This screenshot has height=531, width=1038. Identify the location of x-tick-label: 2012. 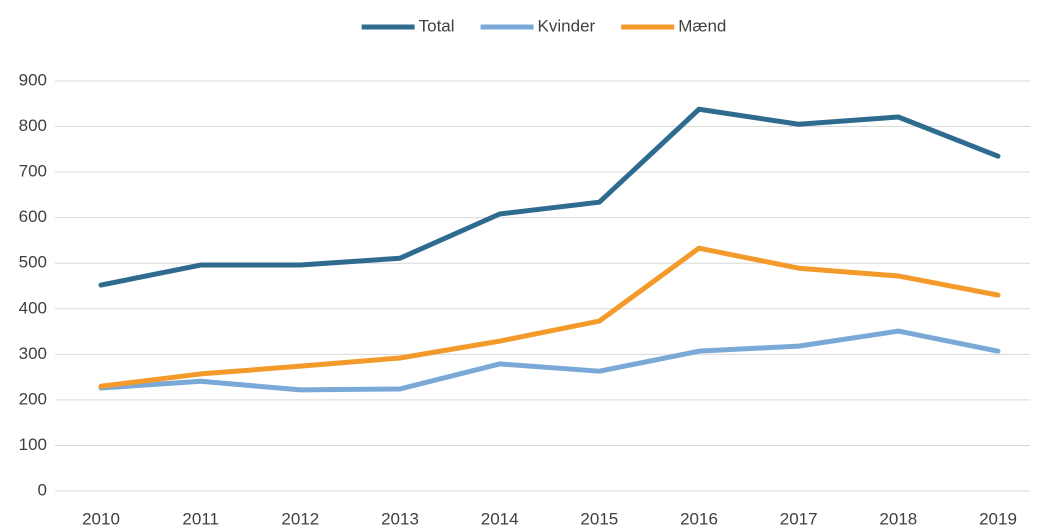
(300, 518).